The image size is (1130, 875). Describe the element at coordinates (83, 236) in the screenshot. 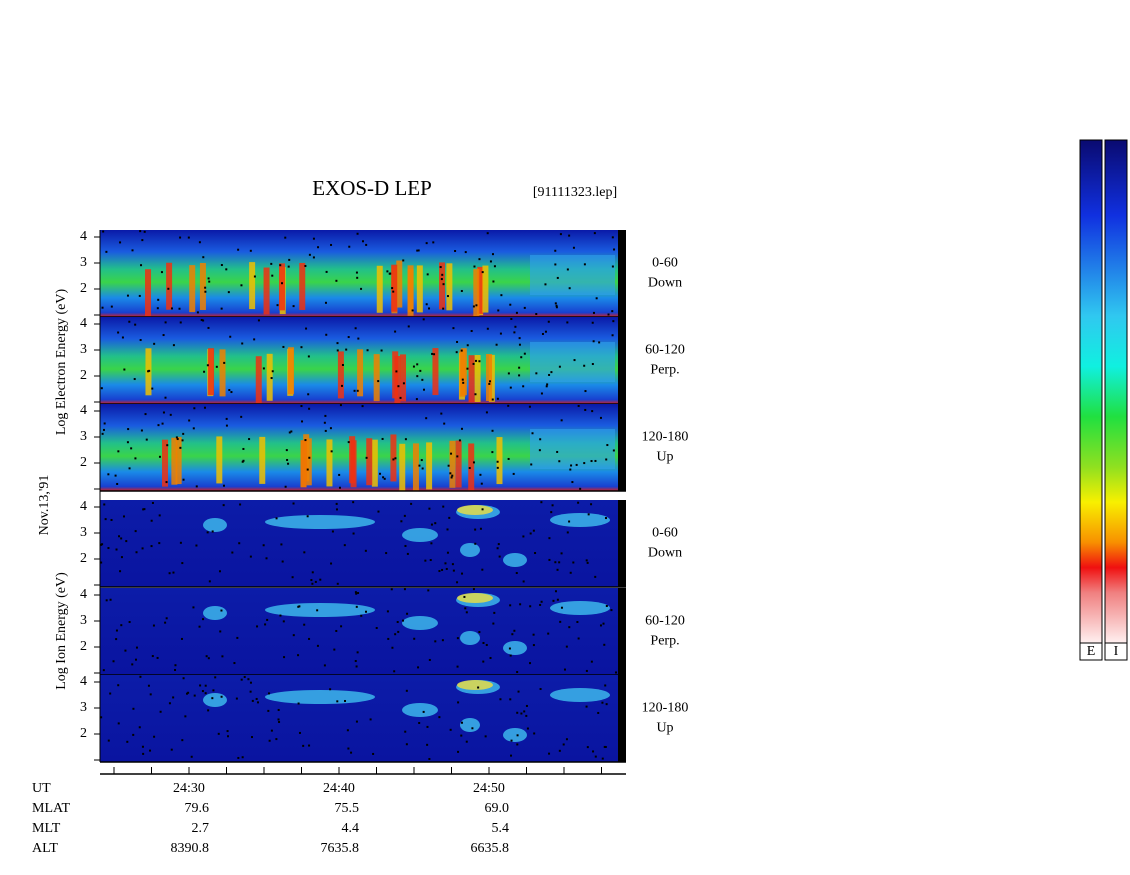

I see `y-tick-label: 4` at that location.